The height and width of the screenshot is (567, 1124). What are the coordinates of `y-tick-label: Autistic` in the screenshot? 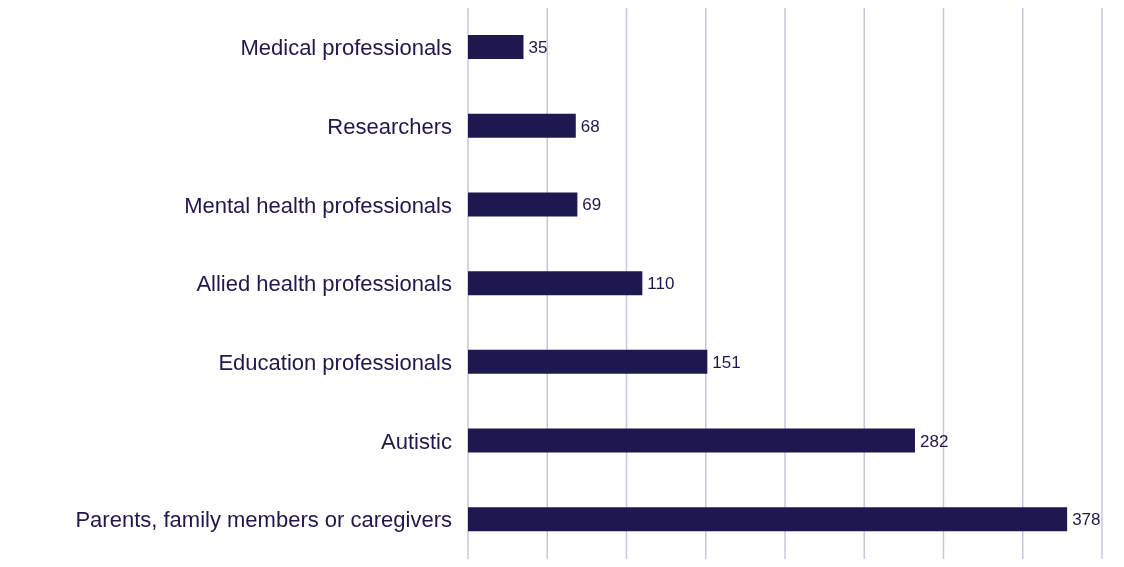 It's located at (416, 441).